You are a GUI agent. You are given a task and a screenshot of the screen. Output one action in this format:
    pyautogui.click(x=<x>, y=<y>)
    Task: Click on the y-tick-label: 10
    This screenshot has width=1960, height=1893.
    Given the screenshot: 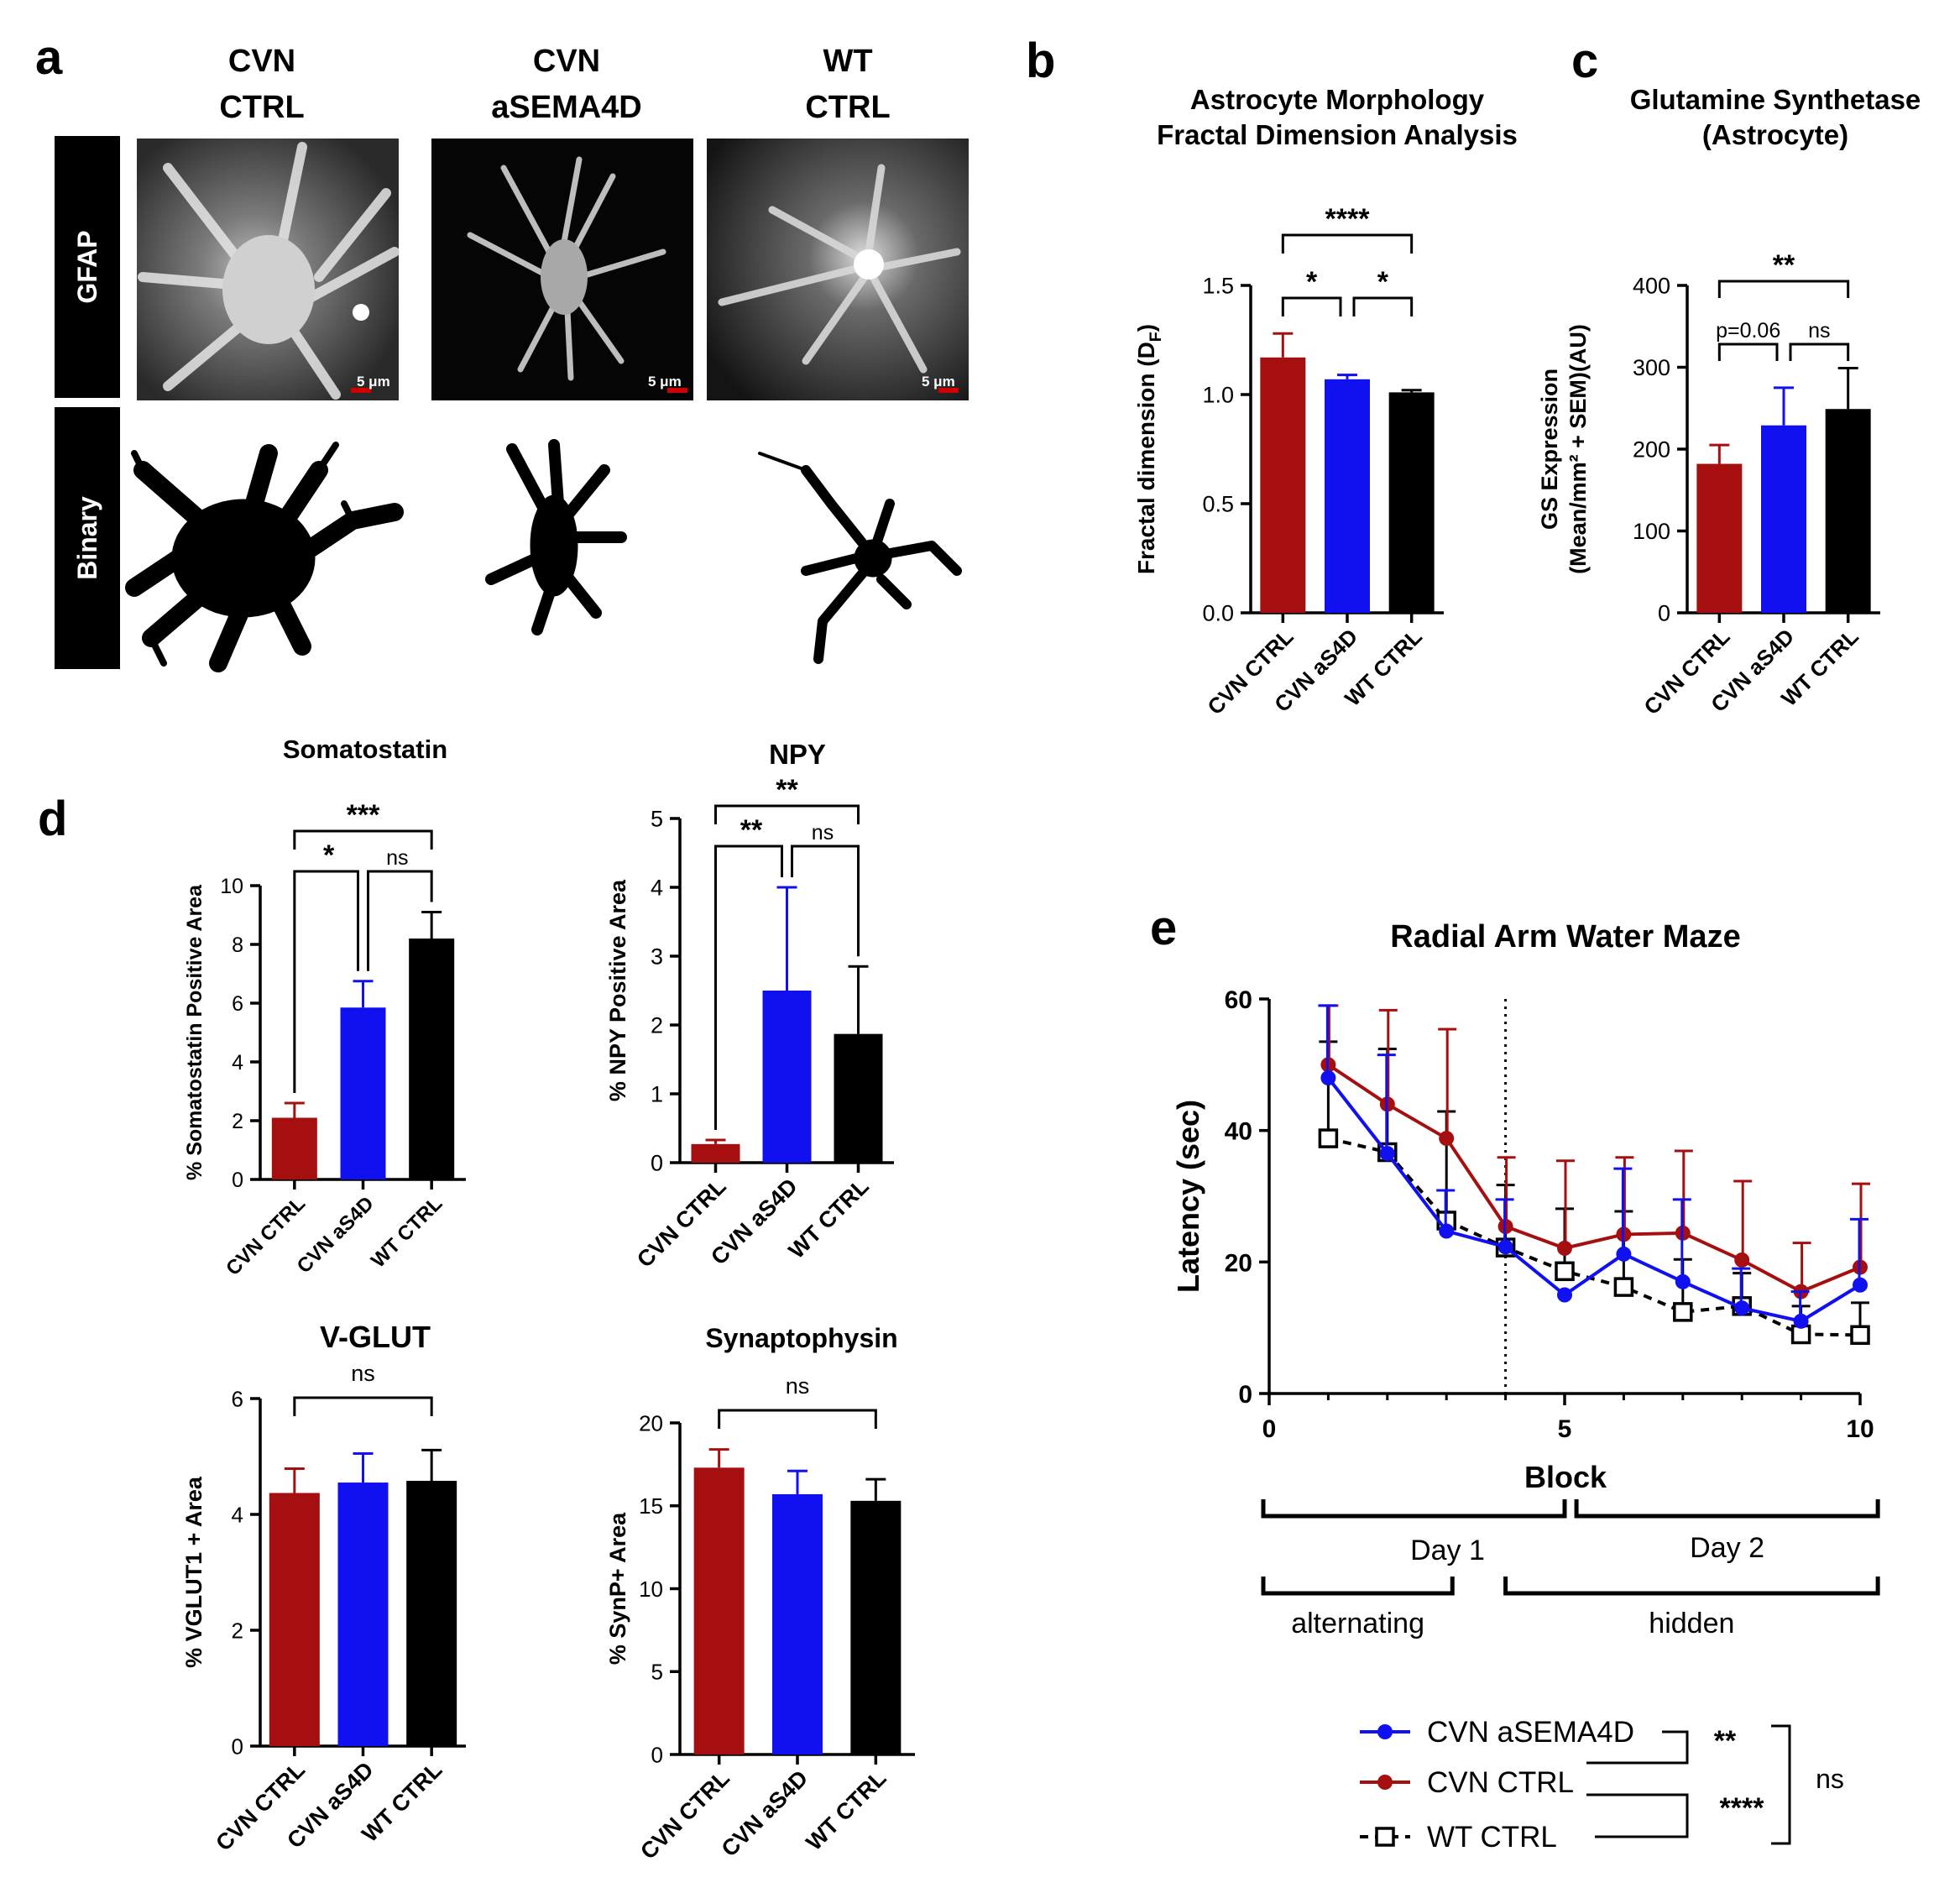 What is the action you would take?
    pyautogui.click(x=651, y=1589)
    